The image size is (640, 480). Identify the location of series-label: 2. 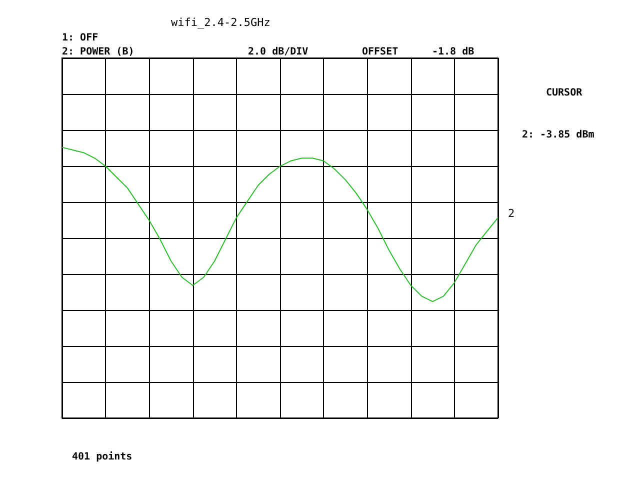
(511, 213).